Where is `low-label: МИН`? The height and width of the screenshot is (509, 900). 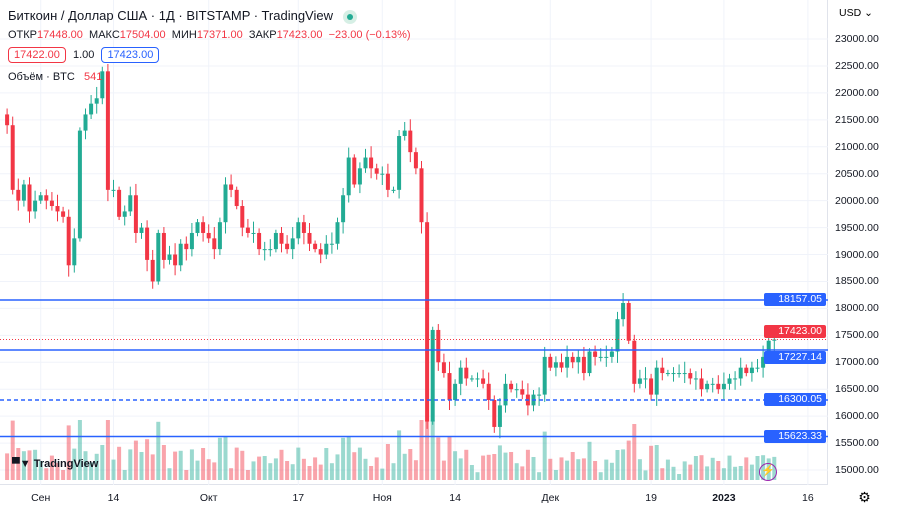
low-label: МИН is located at coordinates (184, 34).